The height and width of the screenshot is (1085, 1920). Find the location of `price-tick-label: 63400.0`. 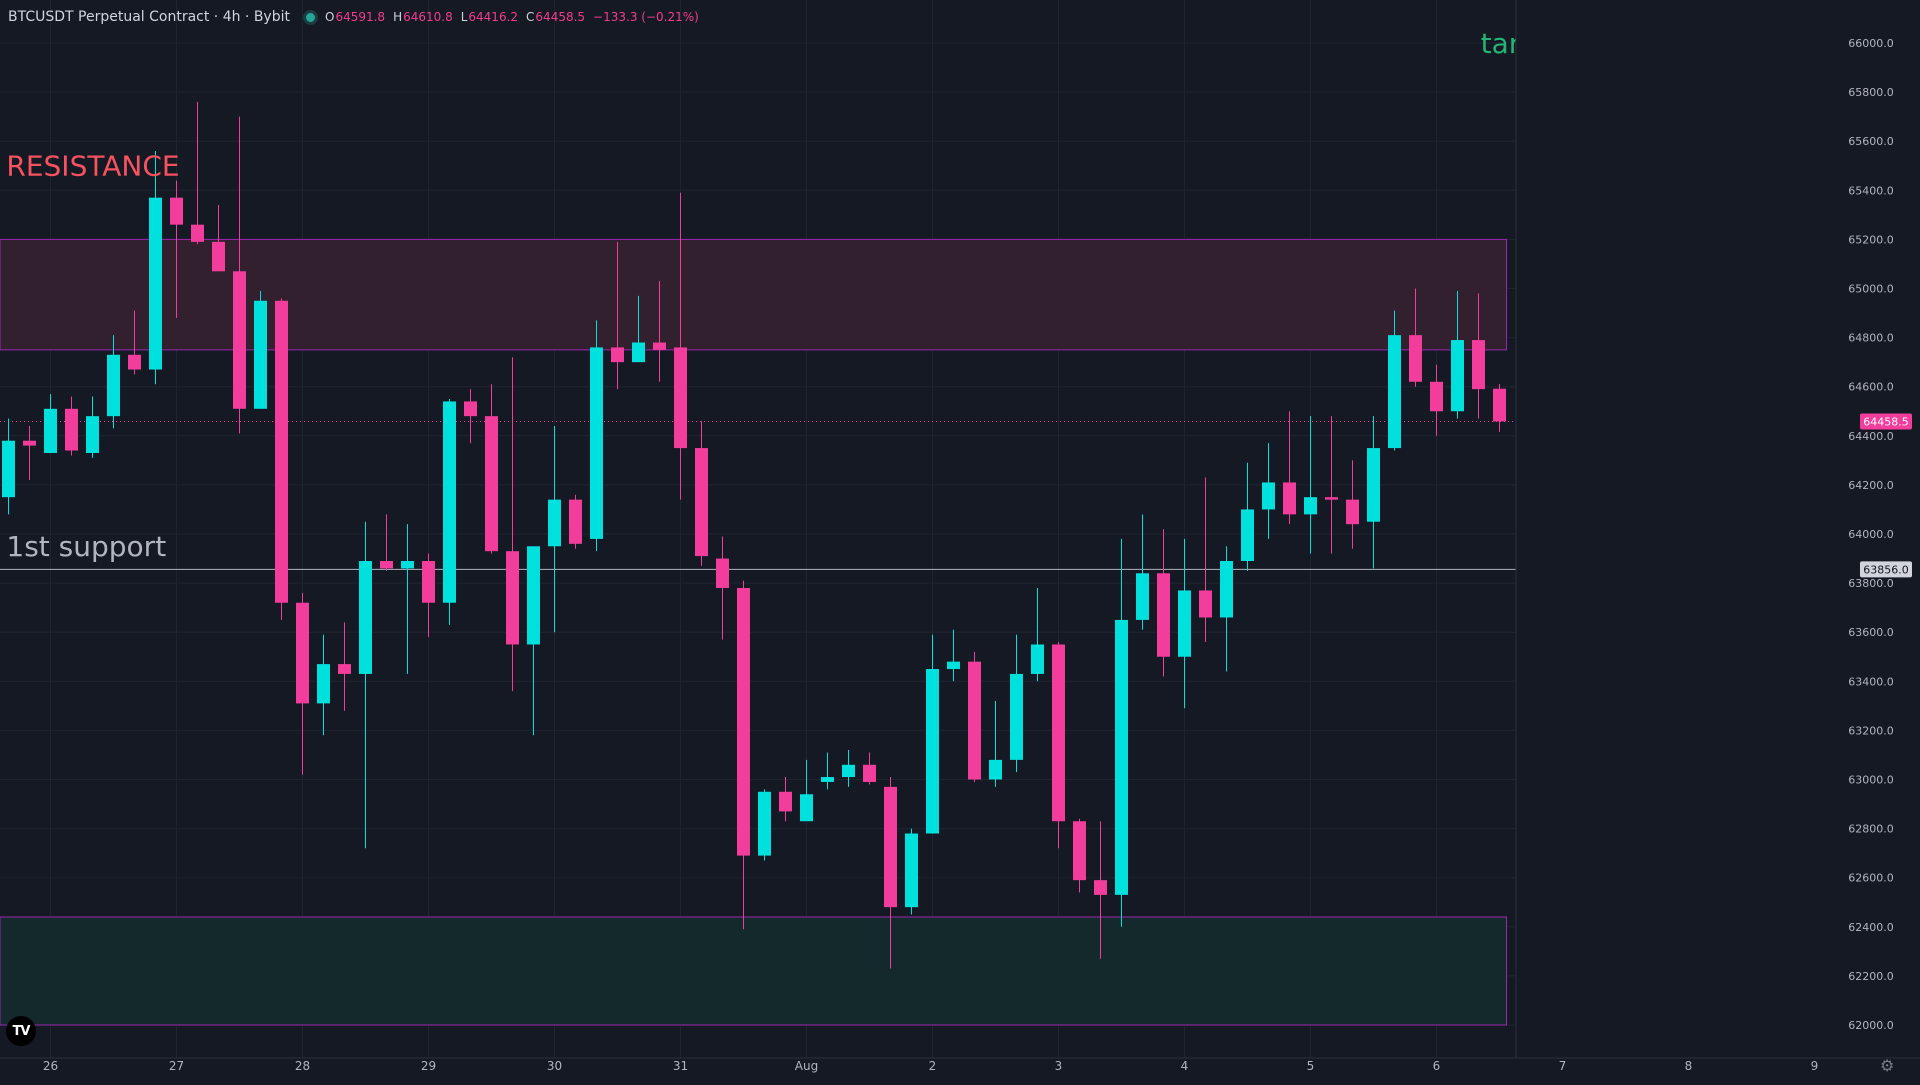

price-tick-label: 63400.0 is located at coordinates (1871, 681).